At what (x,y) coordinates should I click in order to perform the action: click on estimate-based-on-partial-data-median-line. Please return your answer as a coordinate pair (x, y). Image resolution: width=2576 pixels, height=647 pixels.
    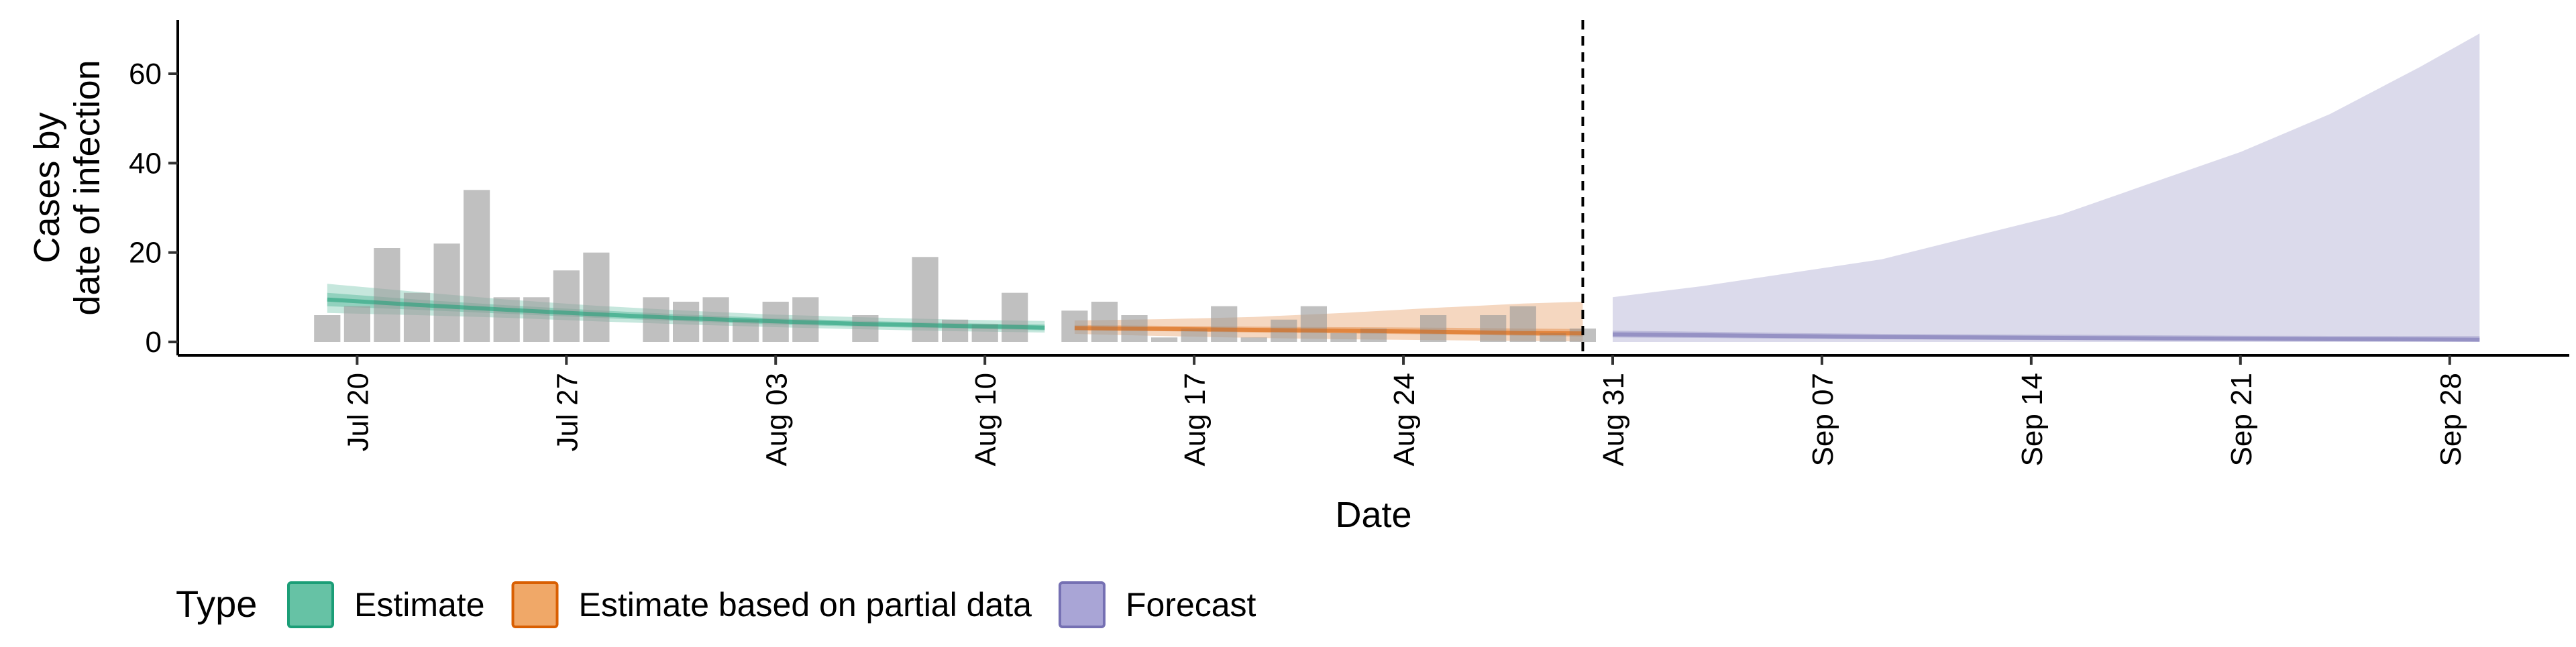
    Looking at the image, I should click on (1328, 331).